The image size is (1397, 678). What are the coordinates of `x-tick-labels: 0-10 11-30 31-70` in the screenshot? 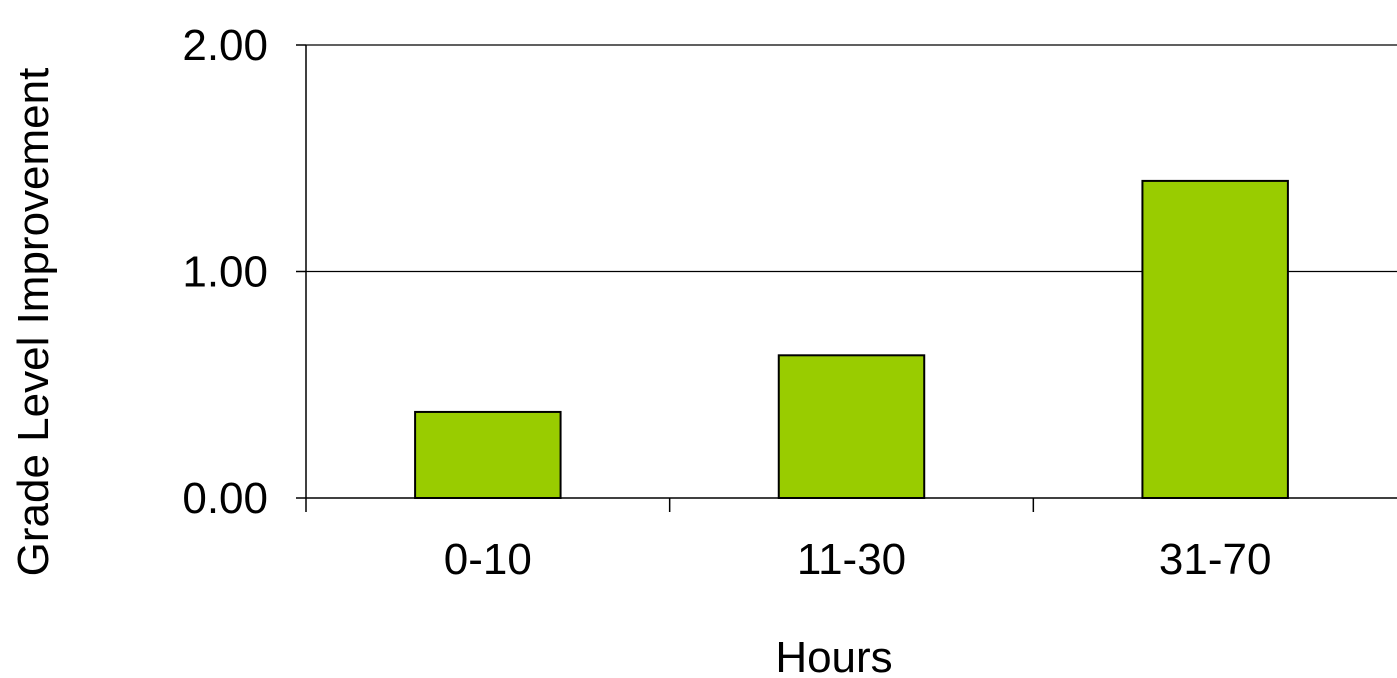 It's located at (788, 541).